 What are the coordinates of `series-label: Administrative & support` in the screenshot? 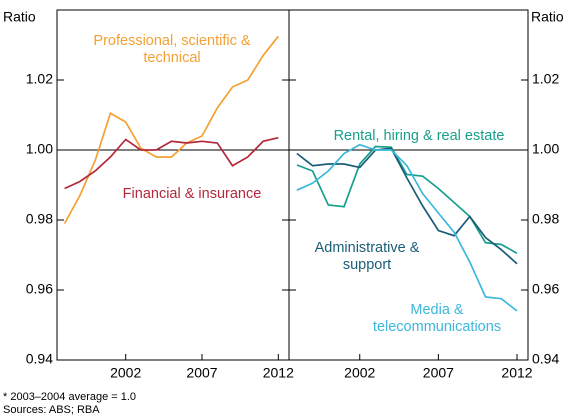 It's located at (367, 256).